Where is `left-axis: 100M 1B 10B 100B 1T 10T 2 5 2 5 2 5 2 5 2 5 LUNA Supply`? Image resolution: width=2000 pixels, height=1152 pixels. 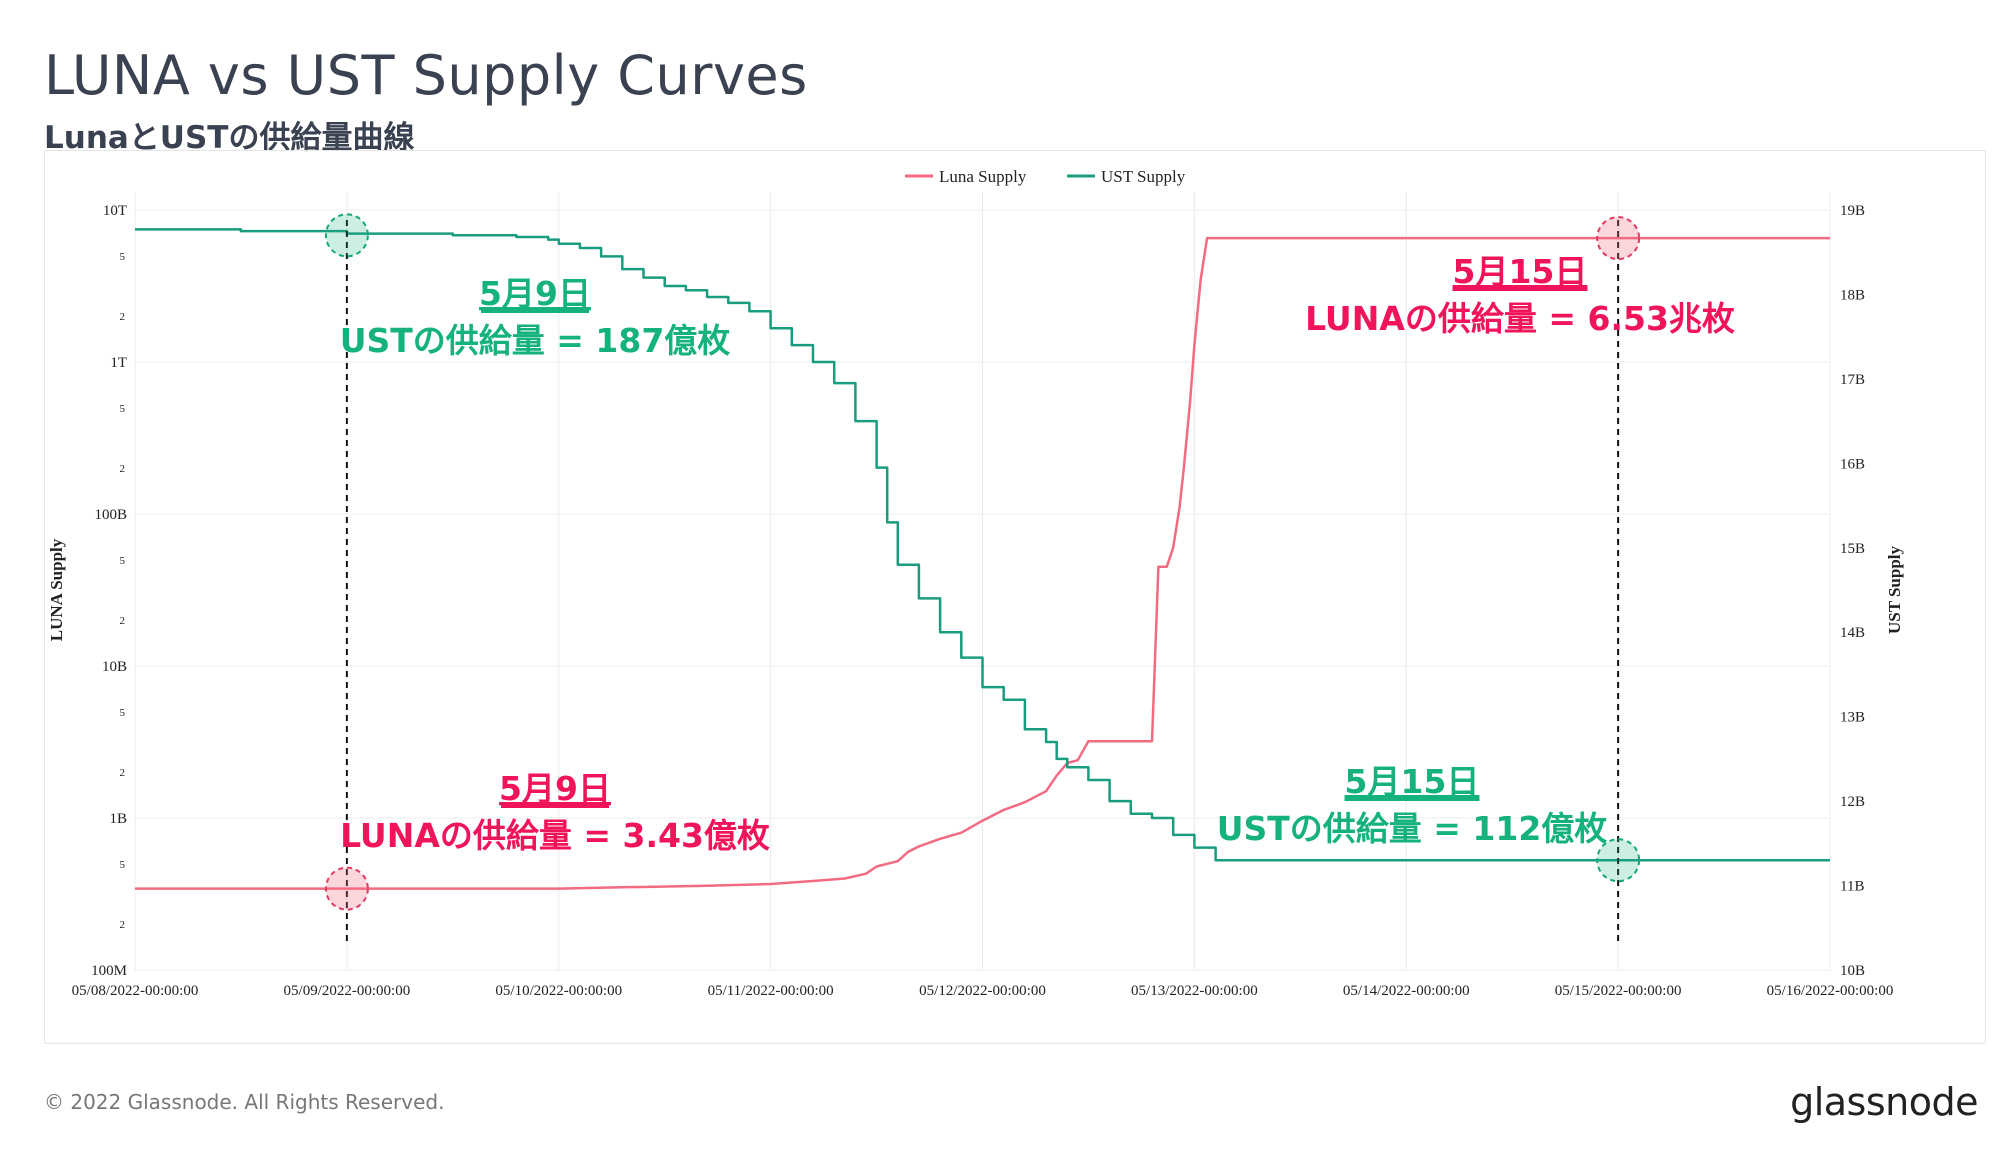 left-axis: 100M 1B 10B 100B 1T 10T 2 5 2 5 2 5 2 5 2 5 LUNA Supply is located at coordinates (87, 591).